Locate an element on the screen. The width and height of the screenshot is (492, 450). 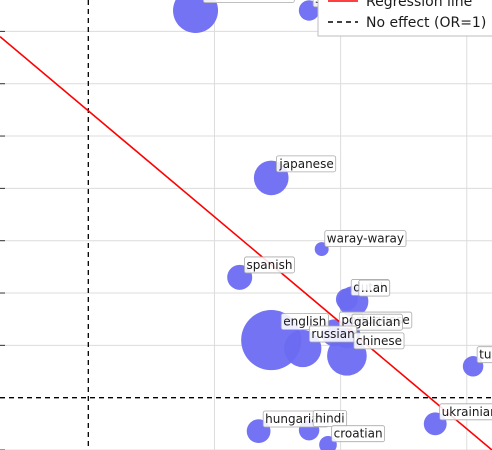
legend-label-no-effect: No effect (OR=1) is located at coordinates (426, 23).